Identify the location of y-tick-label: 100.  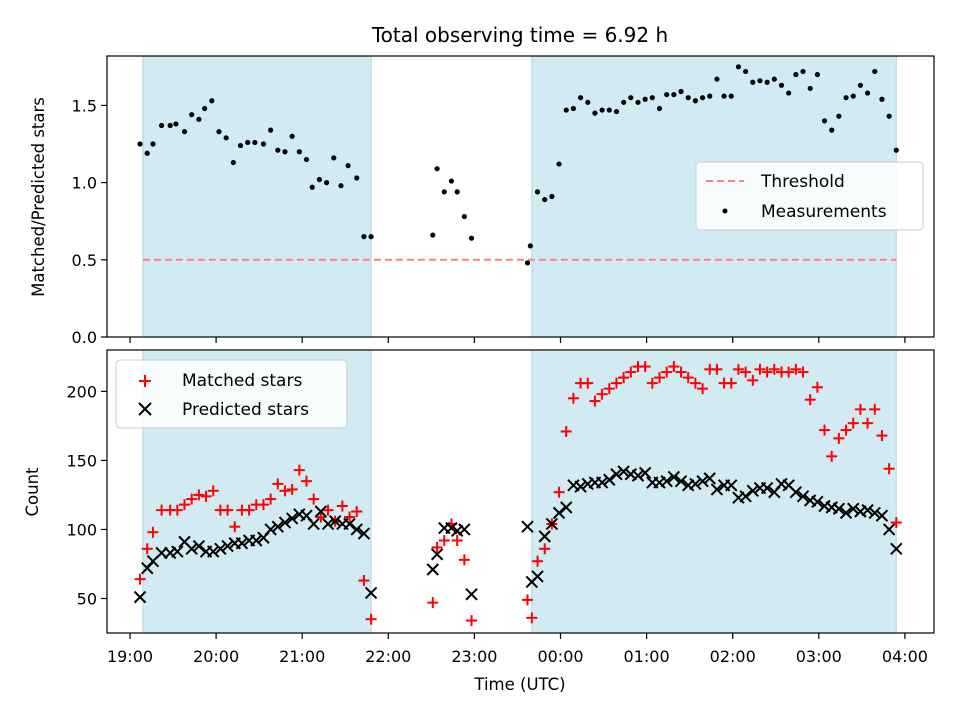
(81, 529).